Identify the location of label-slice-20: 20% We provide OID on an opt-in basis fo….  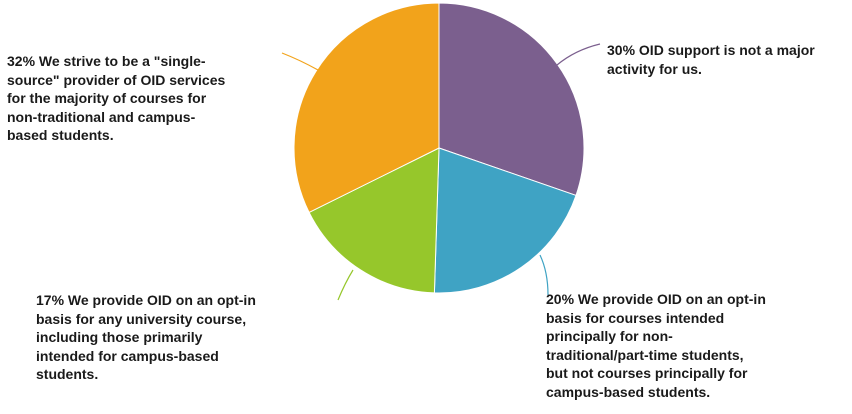
(656, 345).